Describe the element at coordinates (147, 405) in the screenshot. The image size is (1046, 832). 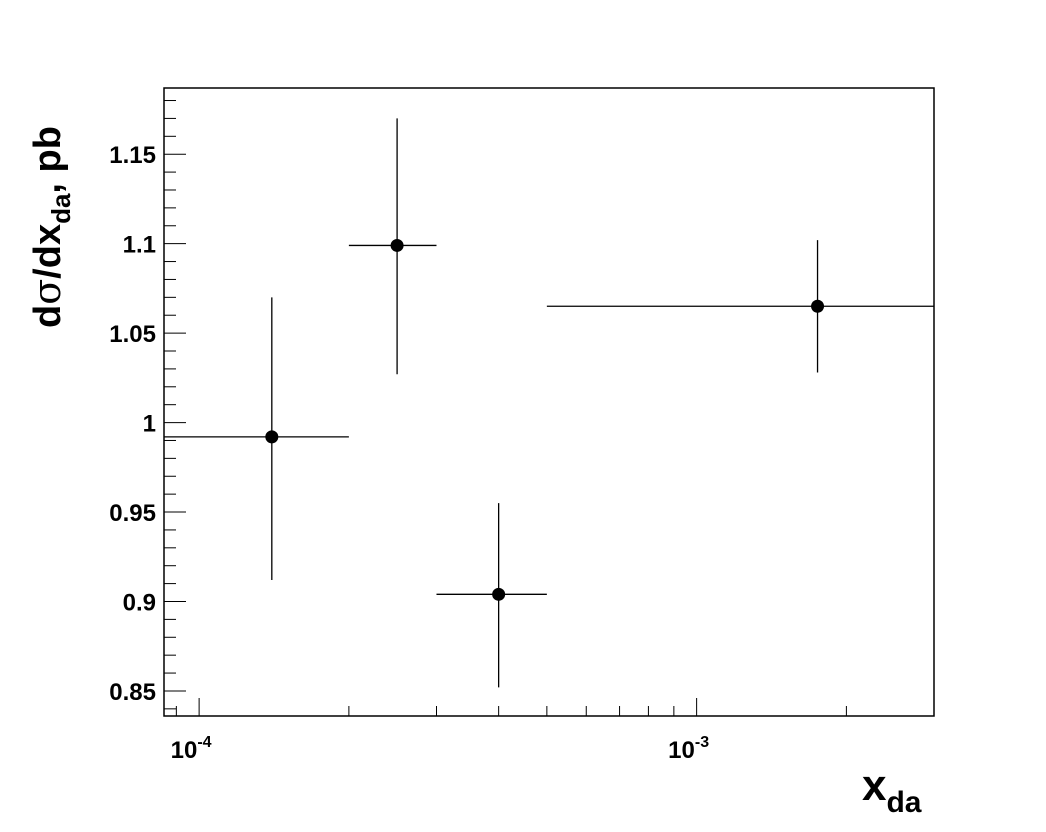
I see `y-axis: 0.85 0.9 0.95 1 1.05 1.1 1.15` at that location.